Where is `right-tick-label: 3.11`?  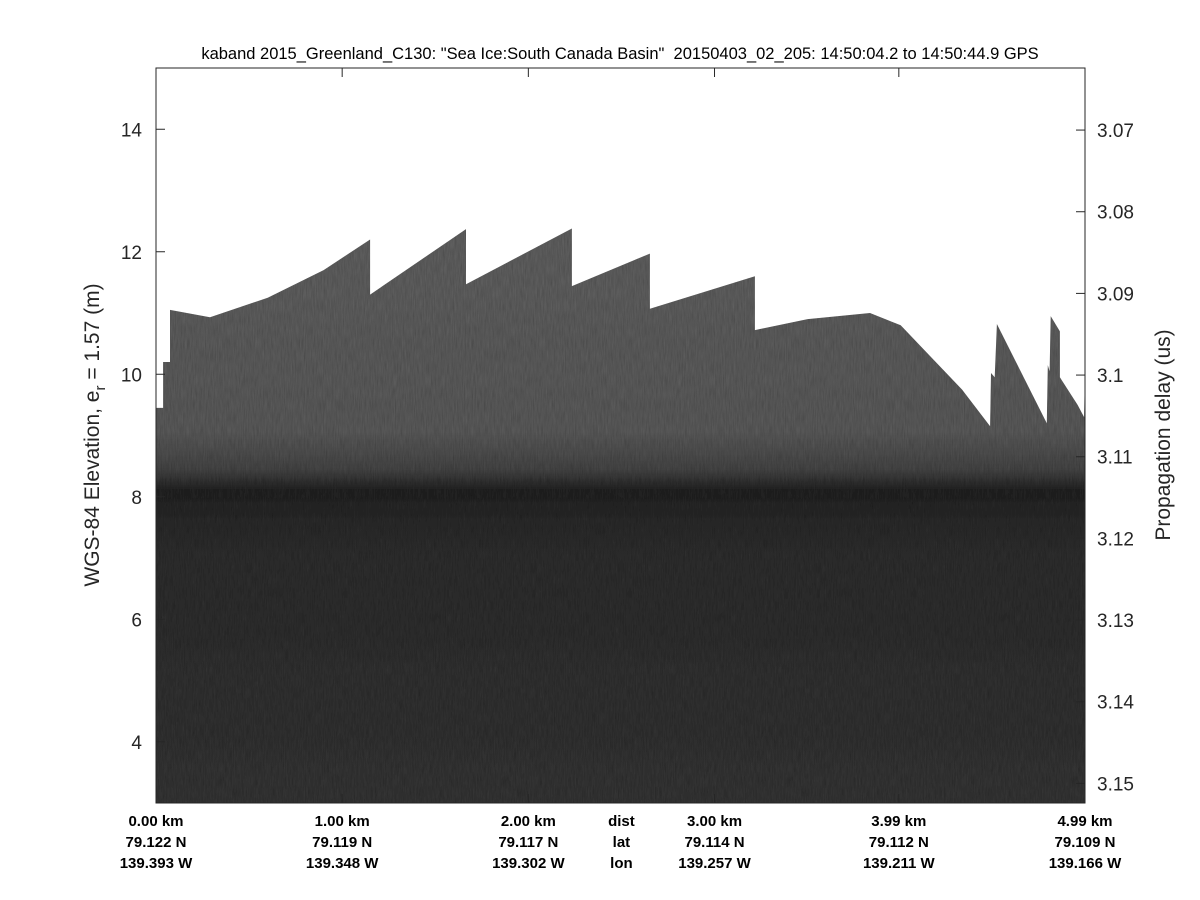
right-tick-label: 3.11 is located at coordinates (1115, 458).